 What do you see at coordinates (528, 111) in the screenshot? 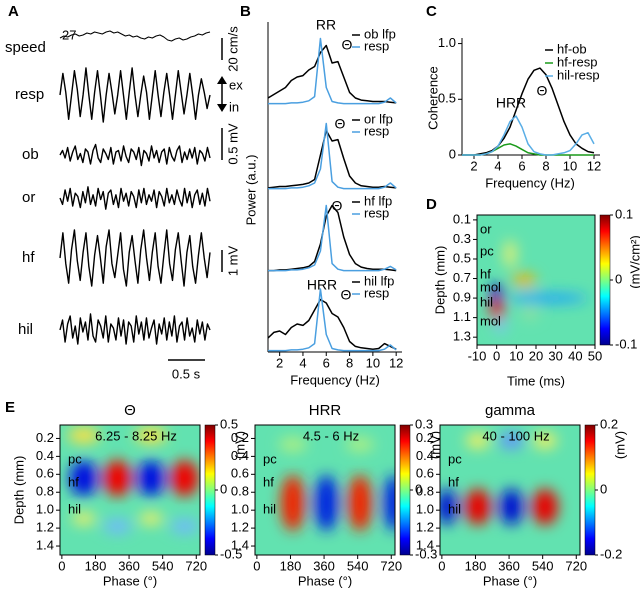
I see `coherence-line` at bounding box center [528, 111].